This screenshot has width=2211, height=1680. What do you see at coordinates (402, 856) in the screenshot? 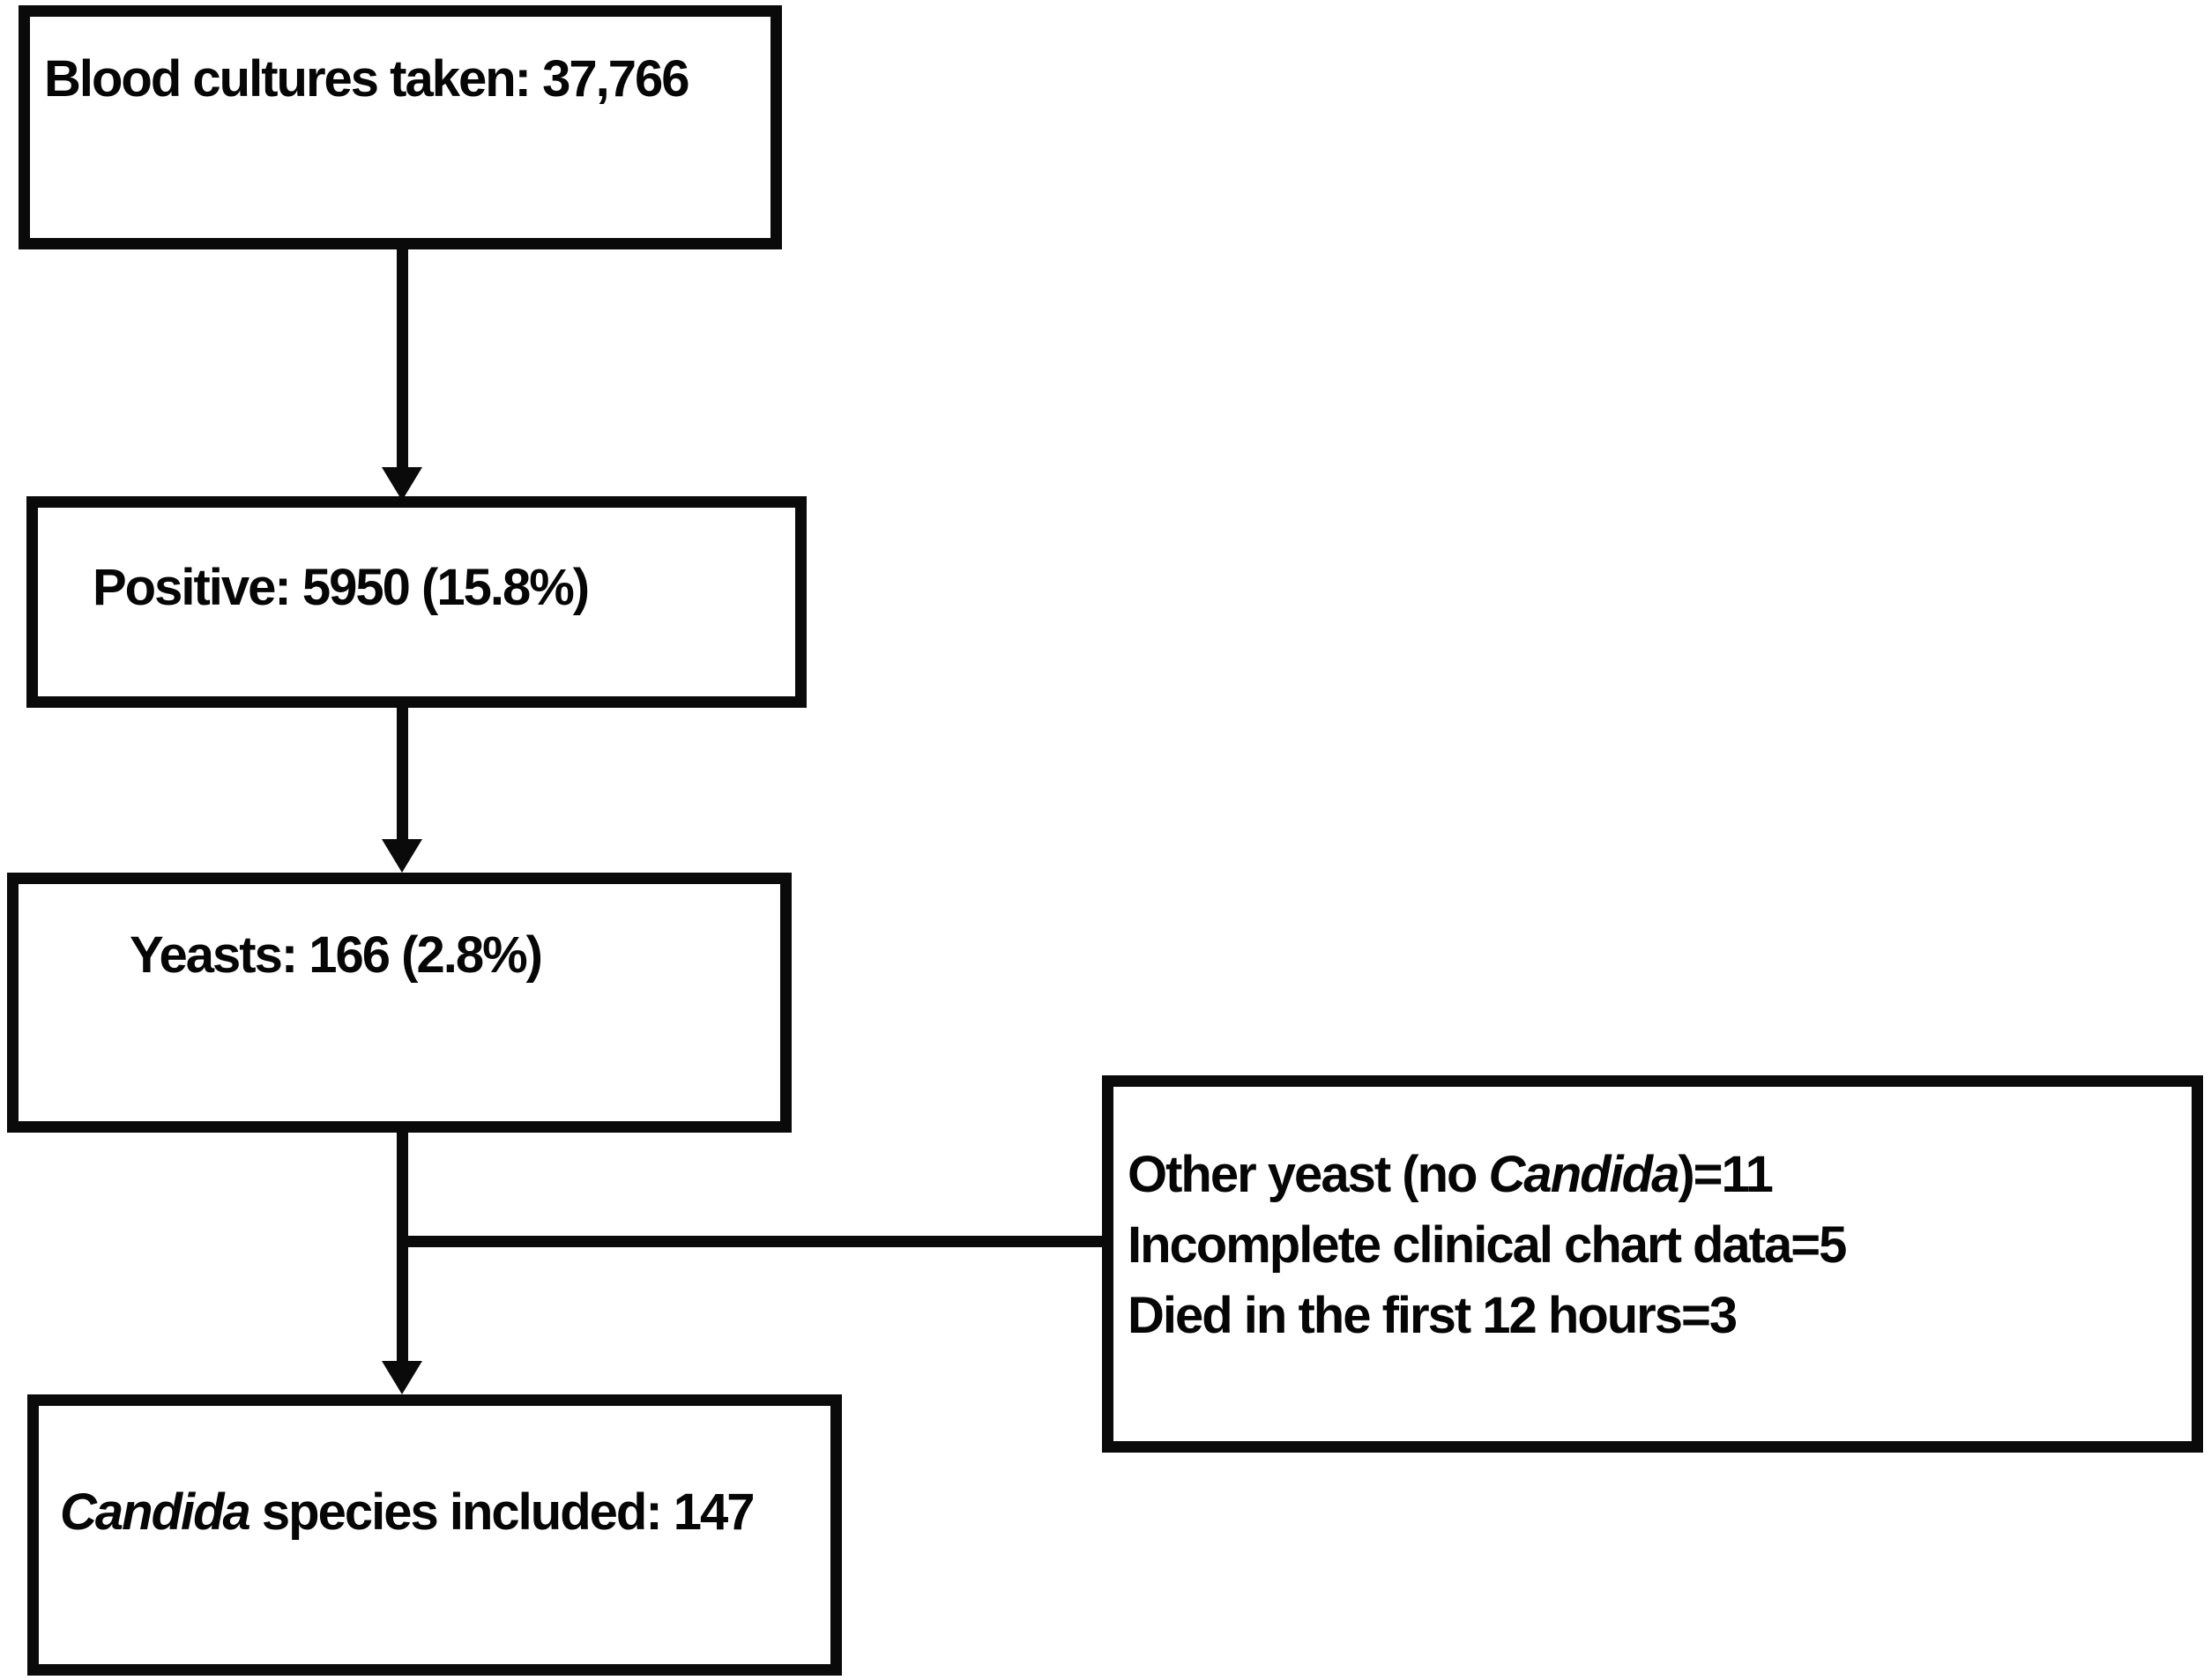
I see `arrow-positive-to-yeasts-head-icon` at bounding box center [402, 856].